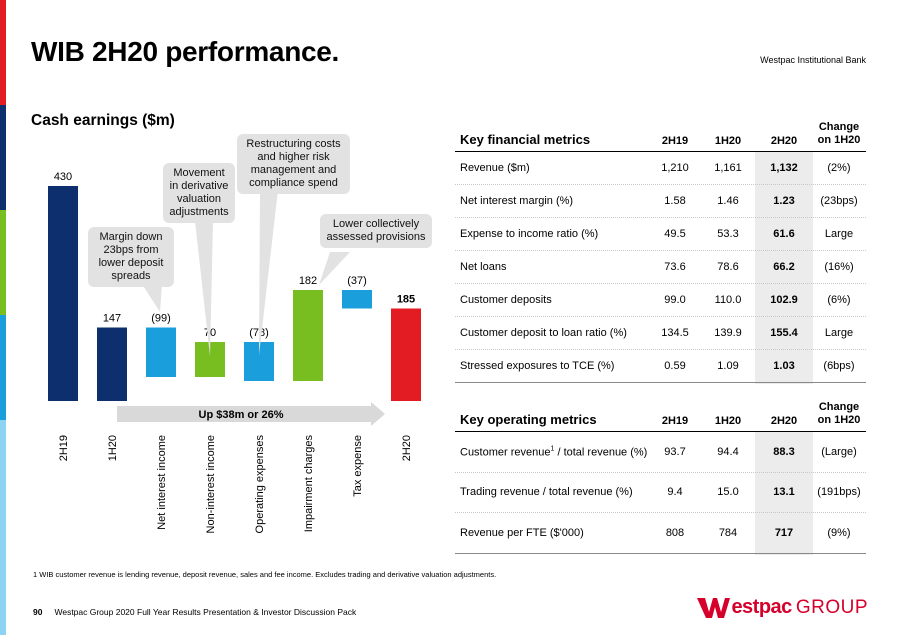  I want to click on row-label: Expense to income ratio (%), so click(529, 234).